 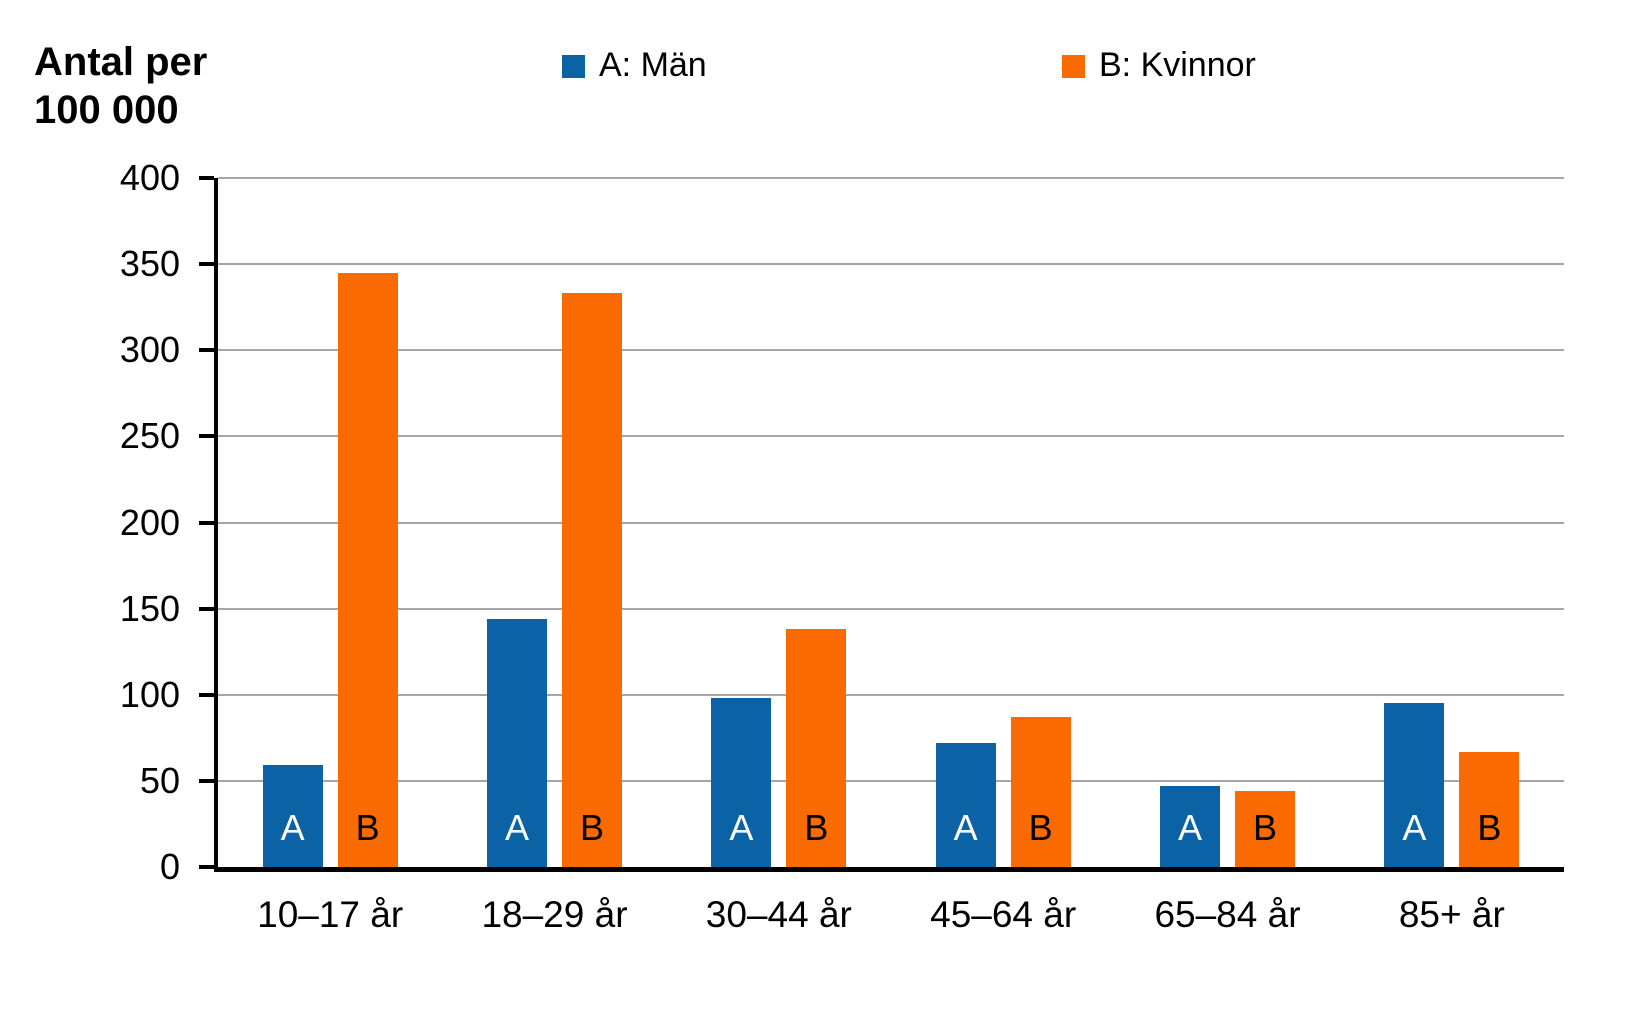 I want to click on y-tick-label: 150, so click(x=149, y=608).